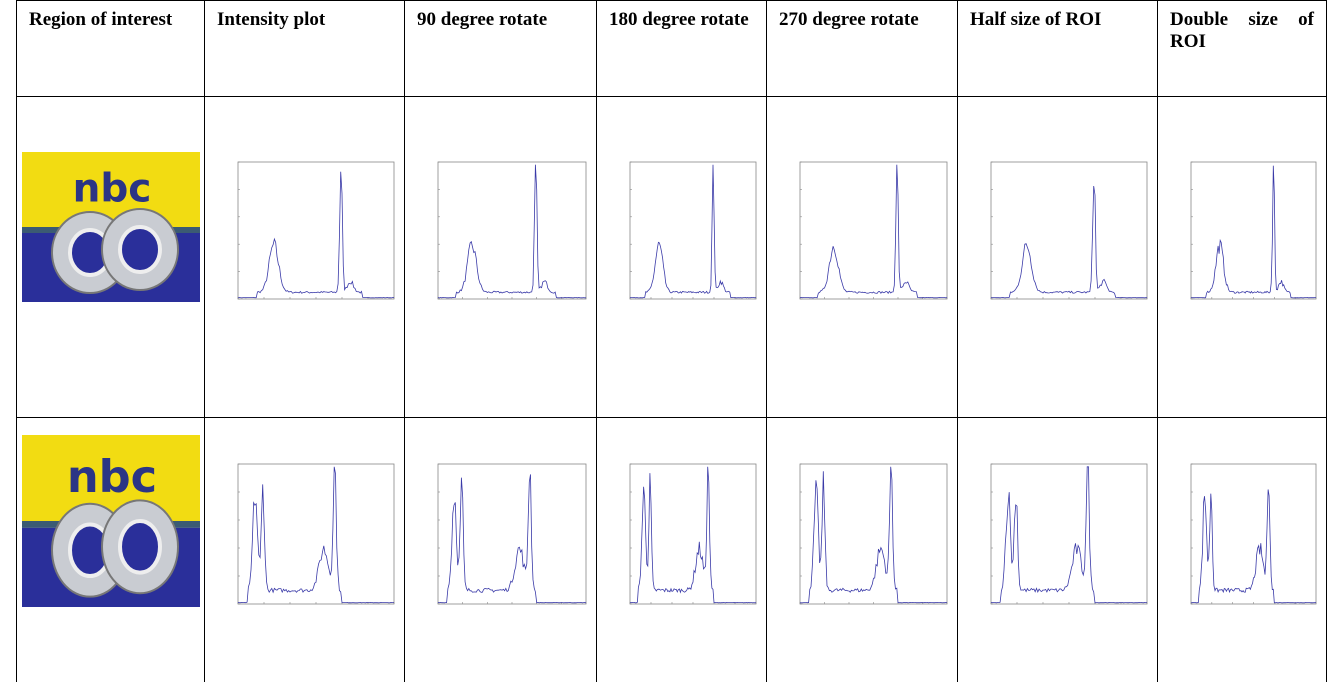 The image size is (1327, 682). Describe the element at coordinates (1242, 30) in the screenshot. I see `header-text: Double size of ROI` at that location.